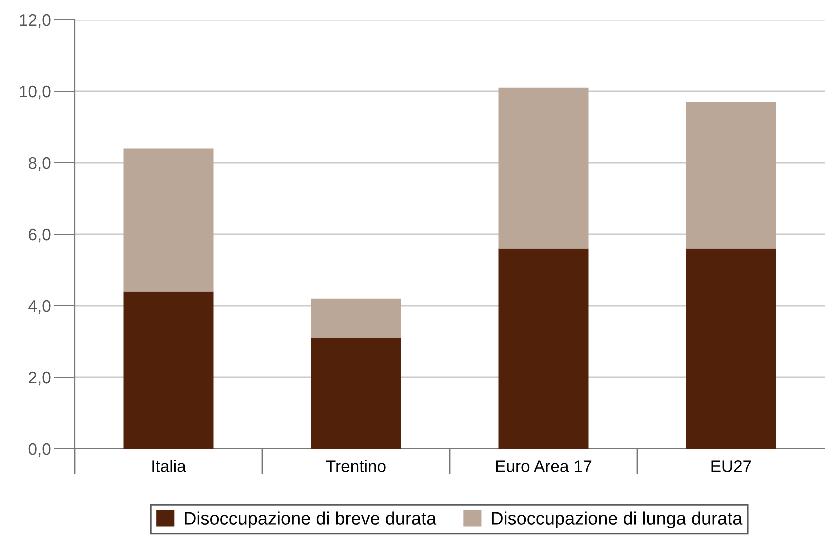 This screenshot has width=825, height=543. Describe the element at coordinates (39, 307) in the screenshot. I see `y-tick-label: 4,0` at that location.